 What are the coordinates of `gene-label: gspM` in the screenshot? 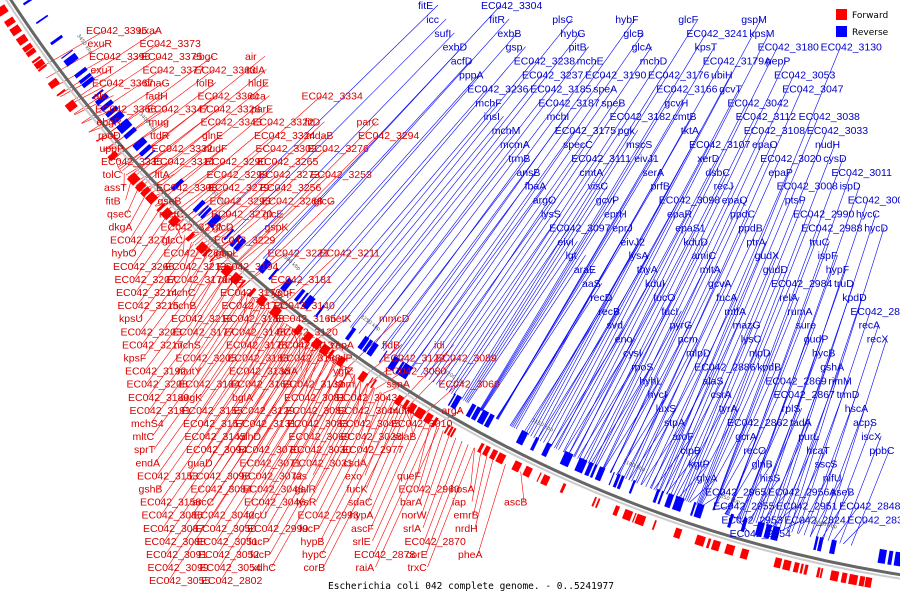 It's located at (754, 20).